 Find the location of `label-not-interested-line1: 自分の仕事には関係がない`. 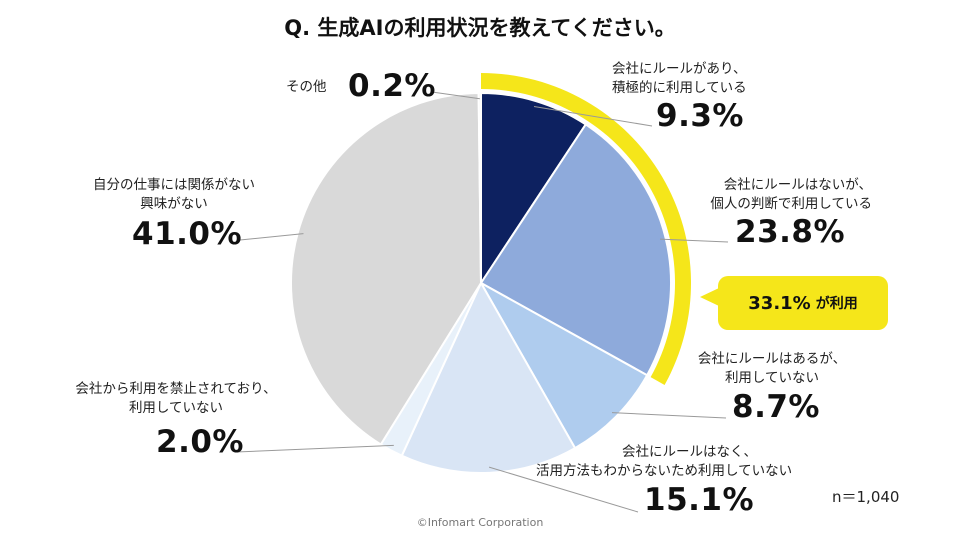

label-not-interested-line1: 自分の仕事には関係がない is located at coordinates (174, 185).